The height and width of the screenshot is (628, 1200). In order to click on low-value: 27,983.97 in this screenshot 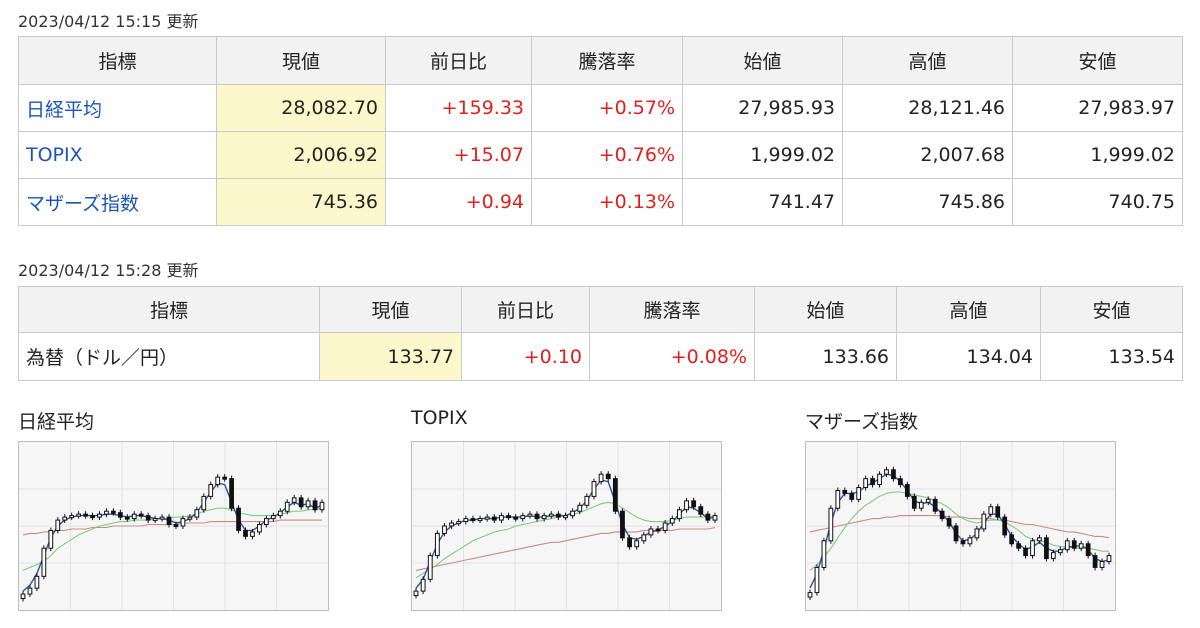, I will do `click(1097, 108)`.